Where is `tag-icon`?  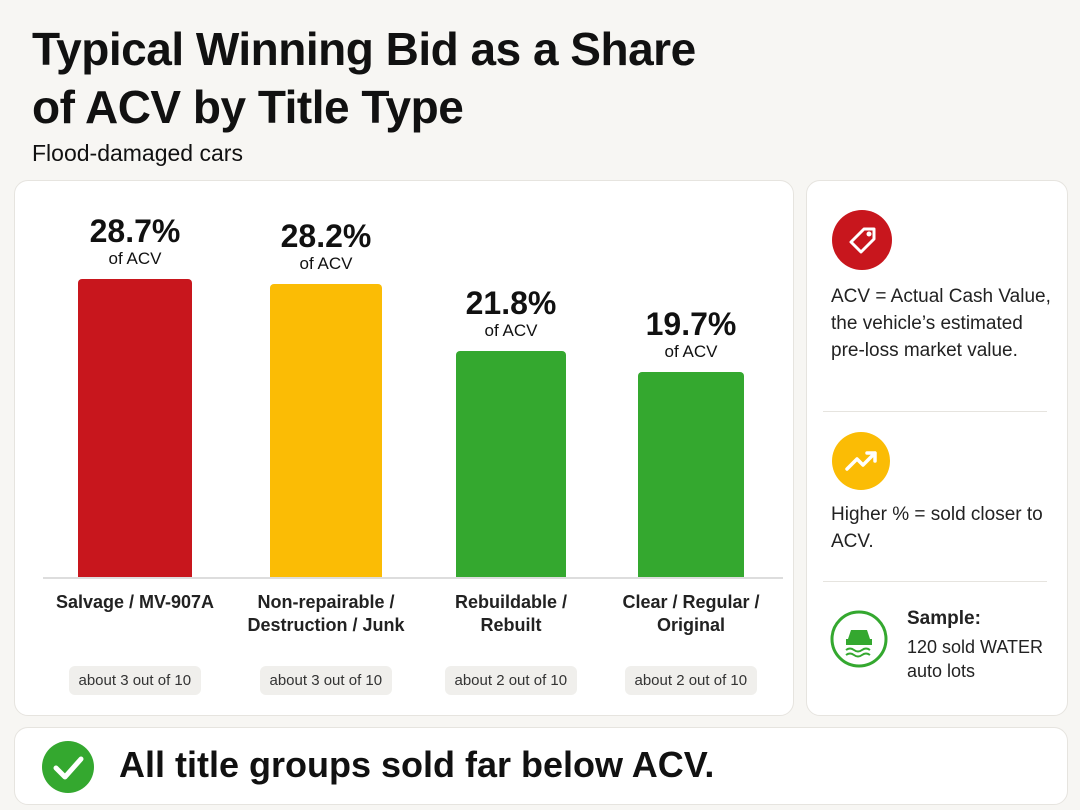 tag-icon is located at coordinates (862, 240).